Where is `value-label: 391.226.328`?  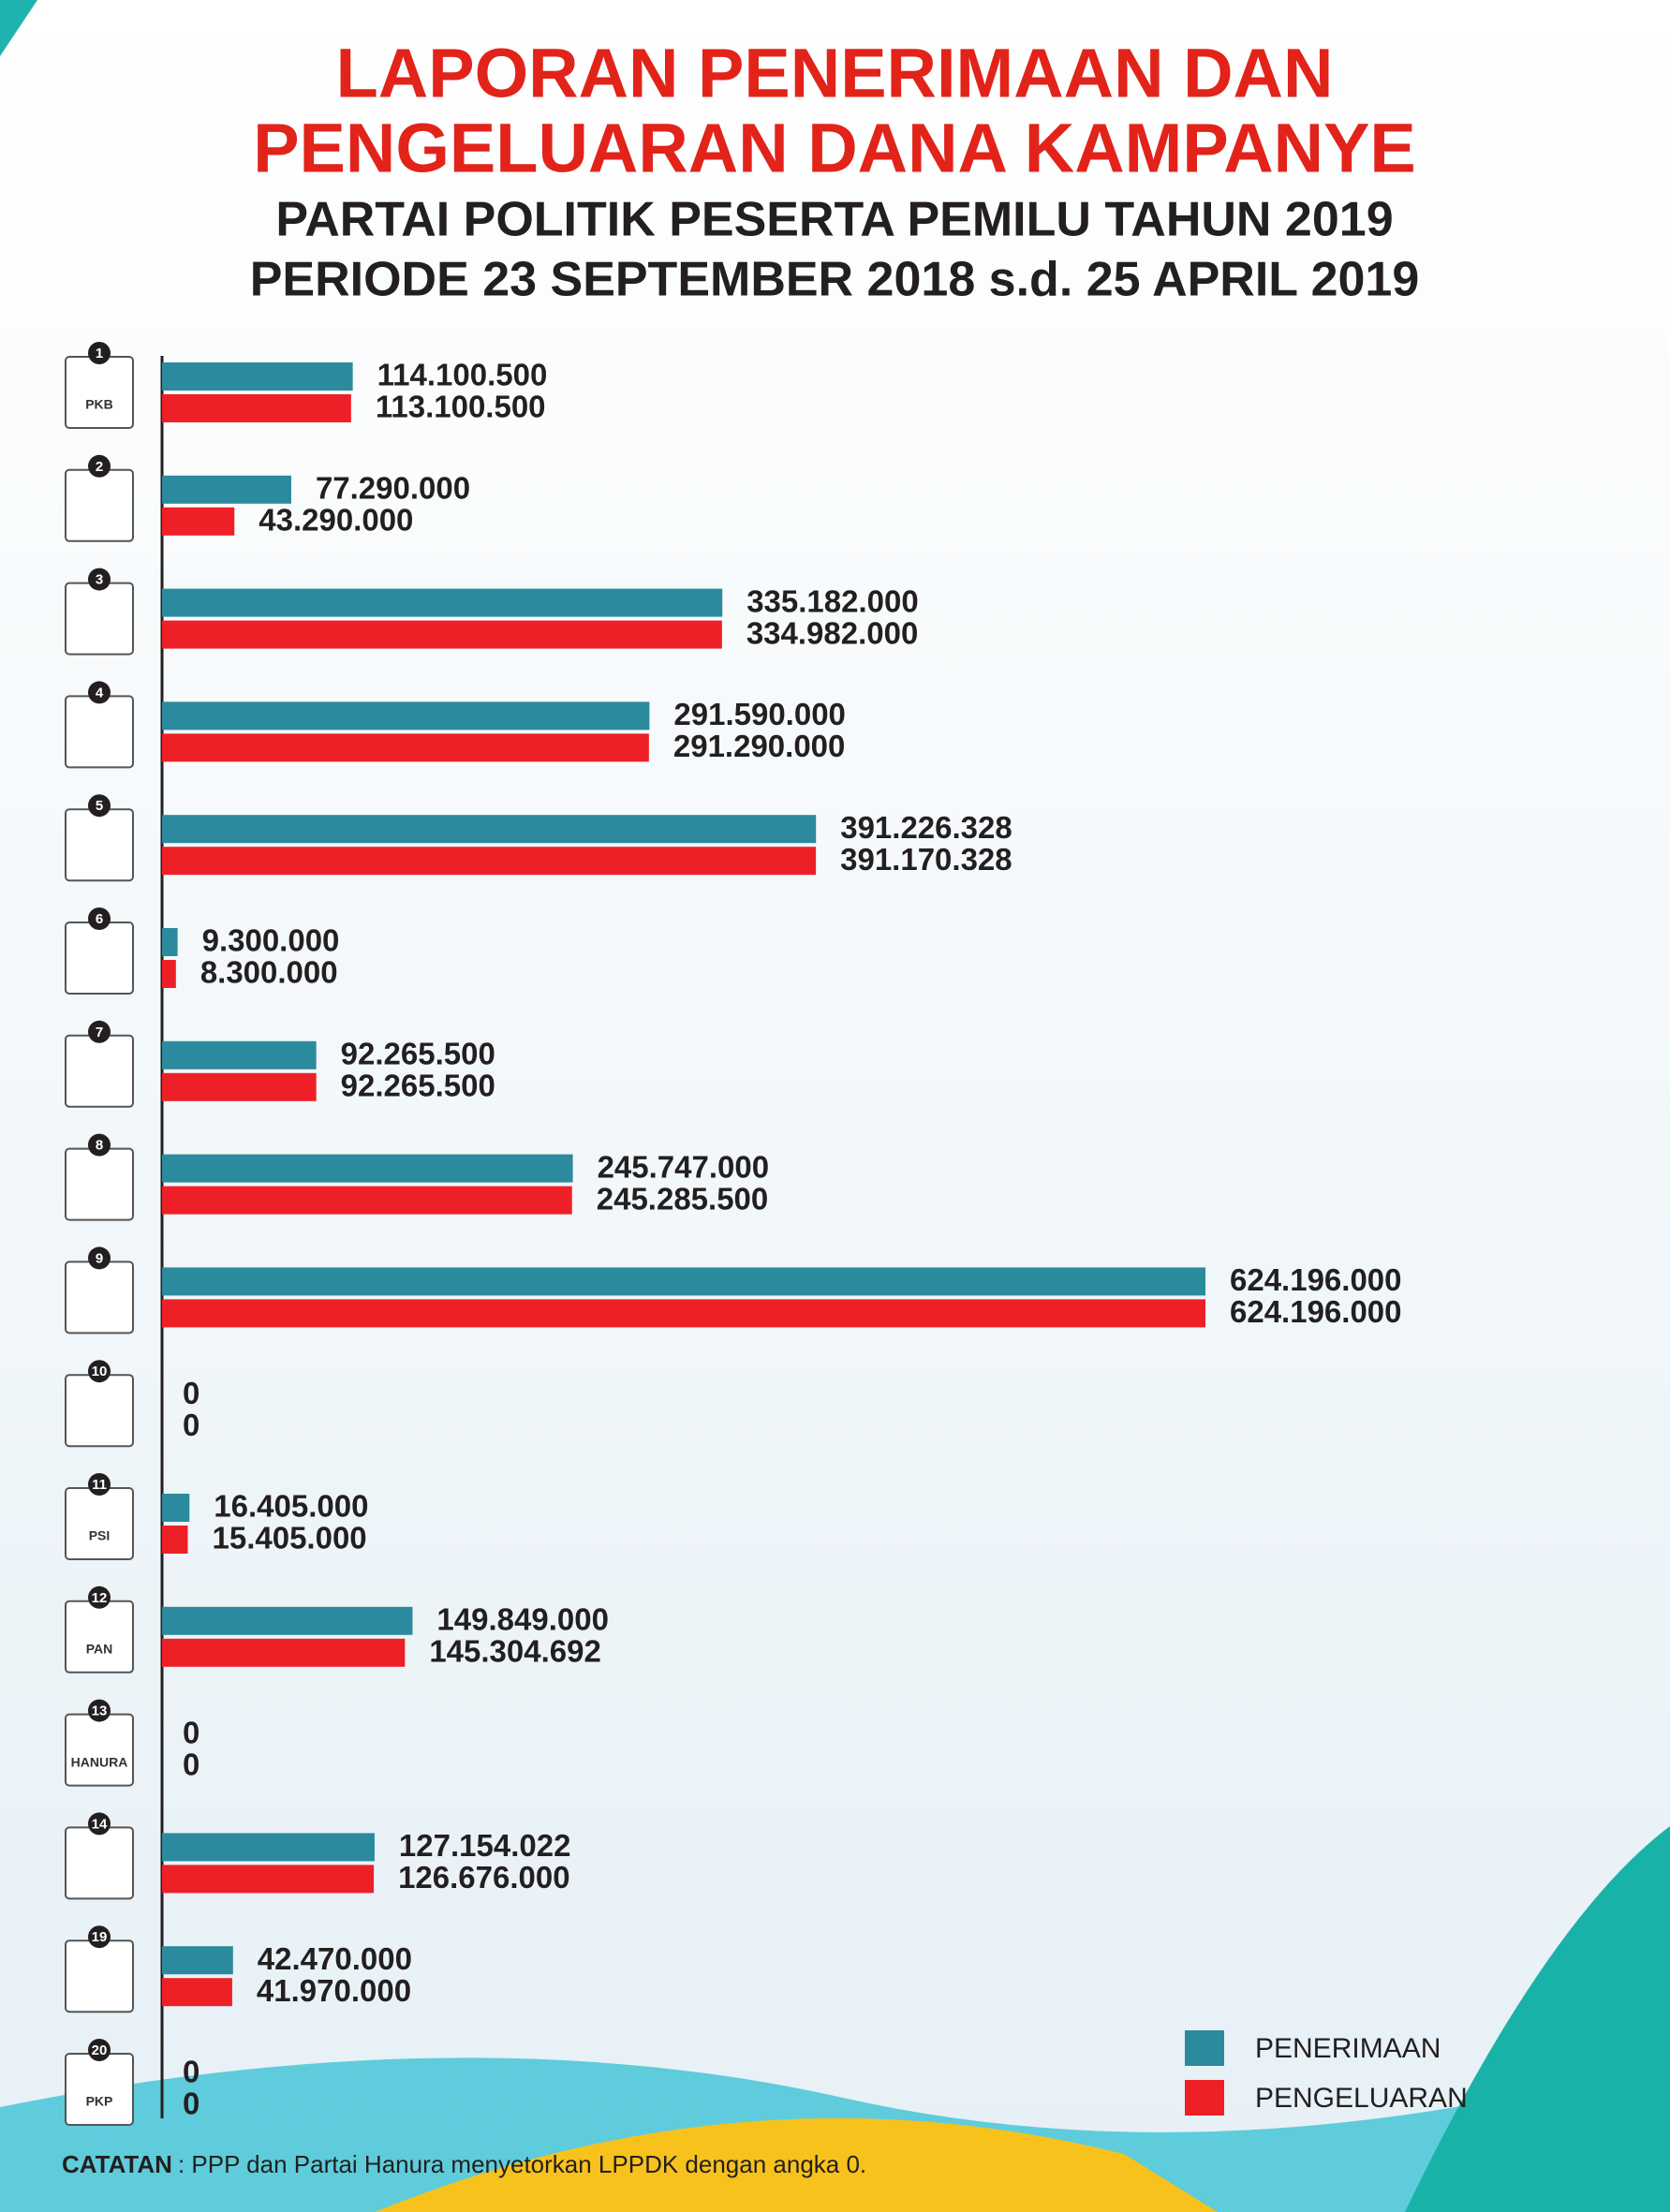 value-label: 391.226.328 is located at coordinates (926, 828).